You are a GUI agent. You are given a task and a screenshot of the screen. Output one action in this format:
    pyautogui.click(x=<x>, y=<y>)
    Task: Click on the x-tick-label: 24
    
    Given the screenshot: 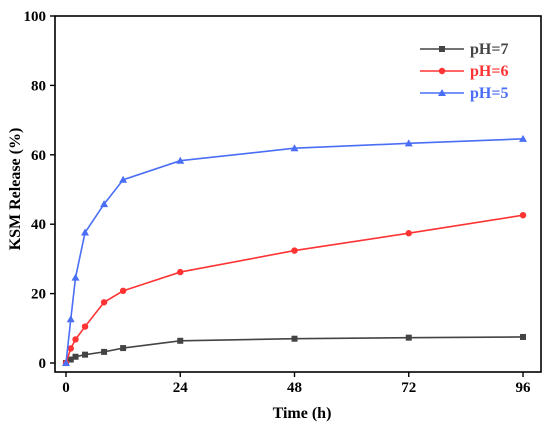 What is the action you would take?
    pyautogui.click(x=181, y=388)
    